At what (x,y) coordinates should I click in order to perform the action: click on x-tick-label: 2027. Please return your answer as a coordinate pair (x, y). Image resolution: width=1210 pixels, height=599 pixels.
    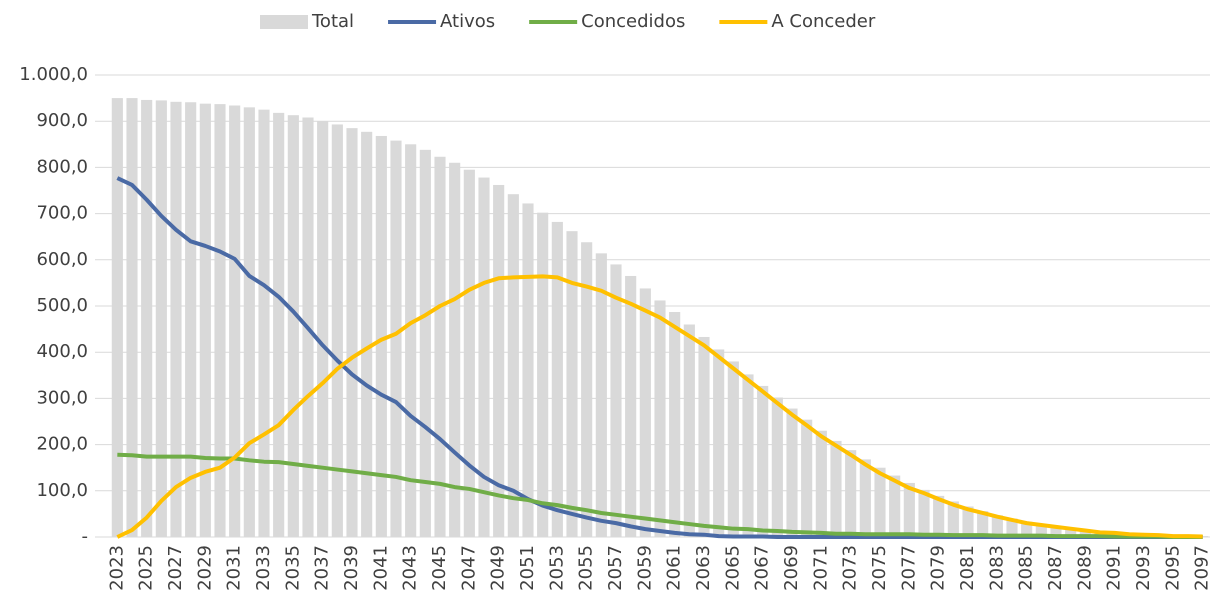
    Looking at the image, I should click on (175, 568).